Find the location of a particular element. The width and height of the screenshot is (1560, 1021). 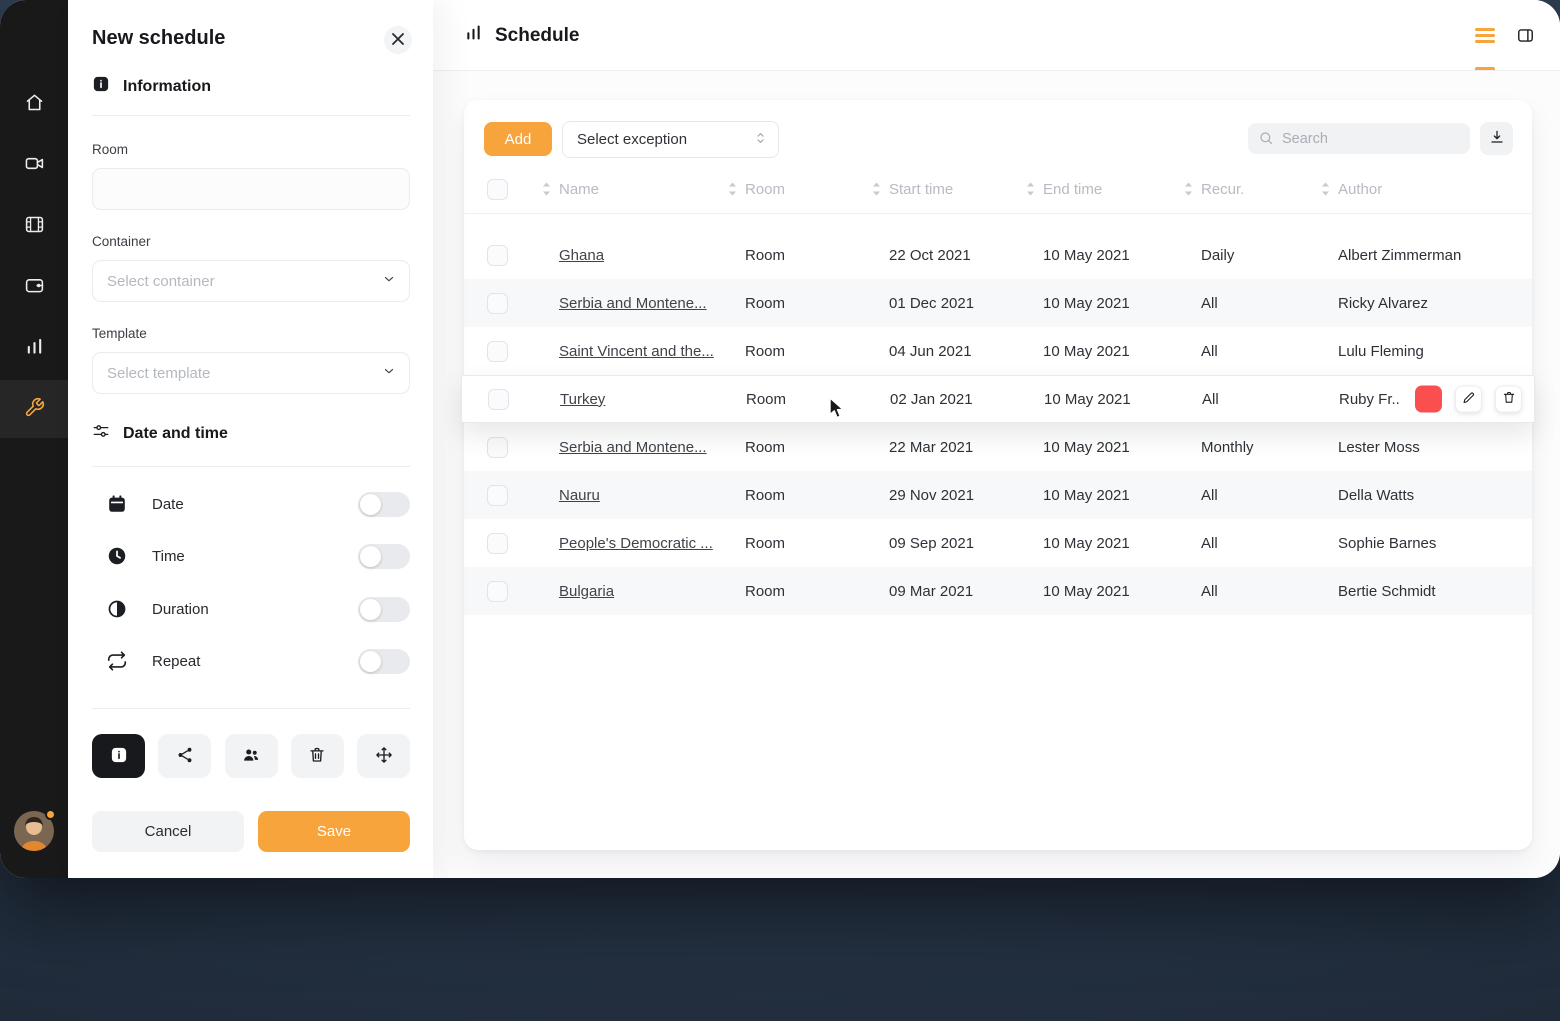

active-view-indicator is located at coordinates (1485, 68).